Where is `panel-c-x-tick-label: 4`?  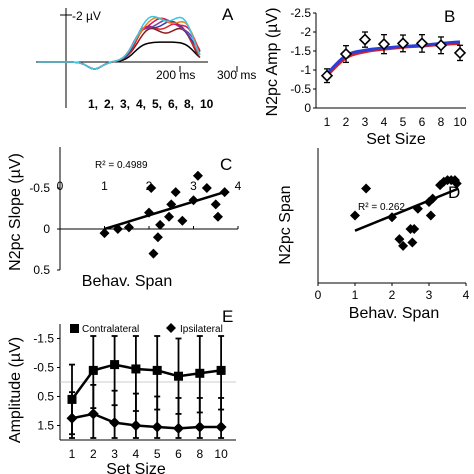 panel-c-x-tick-label: 4 is located at coordinates (238, 186).